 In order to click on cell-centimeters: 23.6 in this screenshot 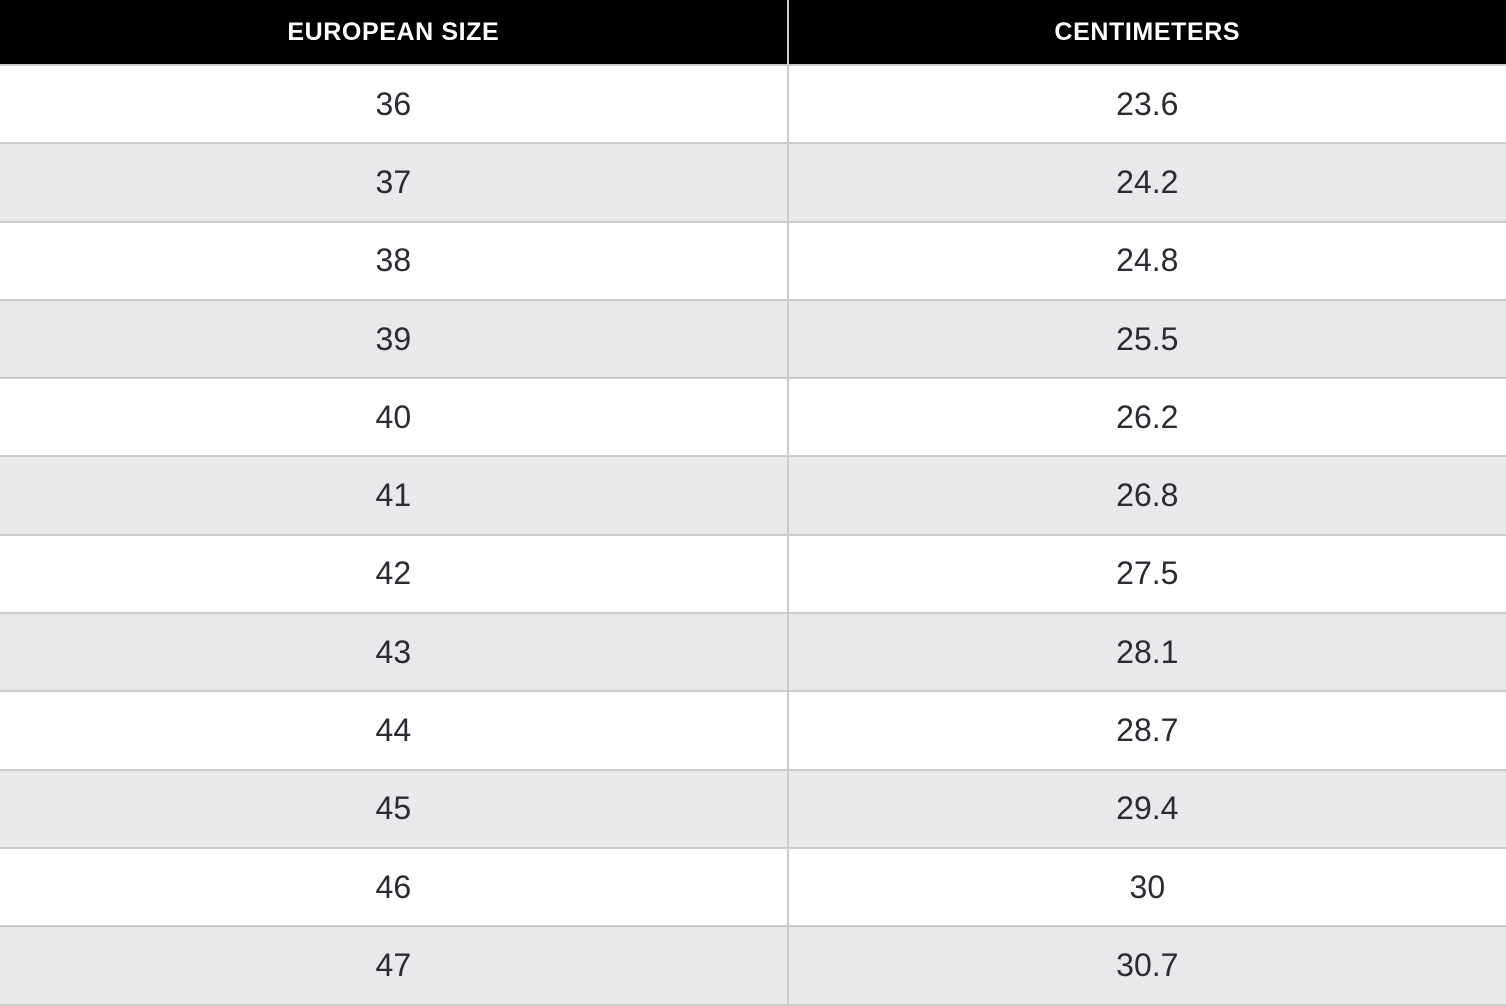, I will do `click(1146, 105)`.